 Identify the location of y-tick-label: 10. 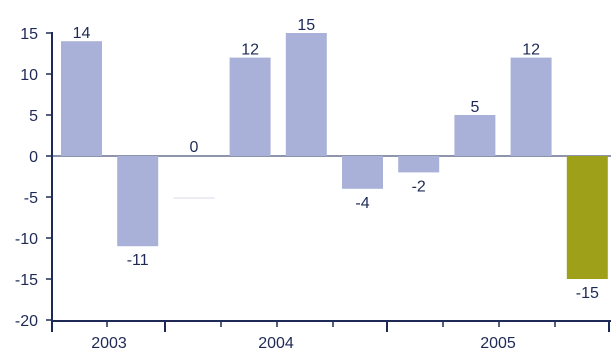
(29, 75).